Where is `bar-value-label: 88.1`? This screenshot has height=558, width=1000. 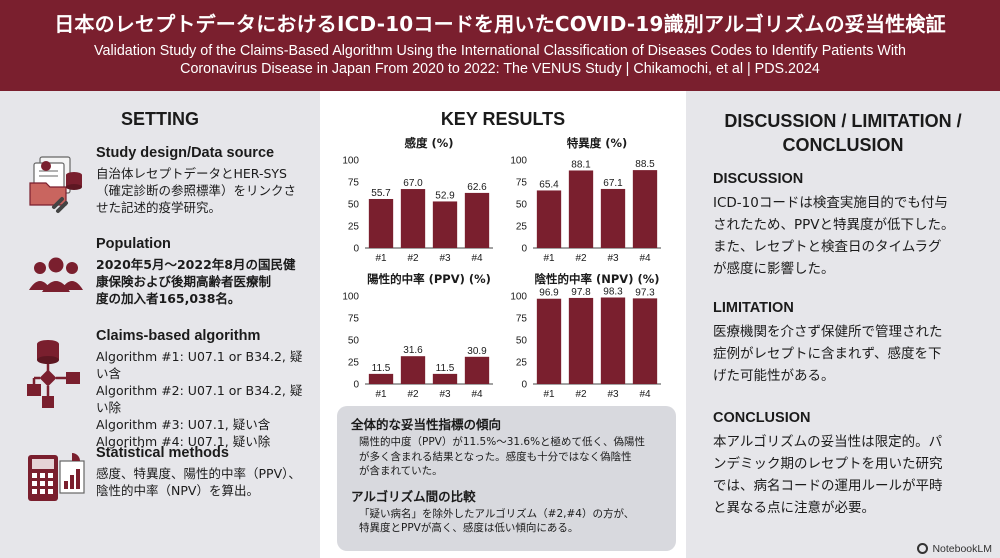
bar-value-label: 88.1 is located at coordinates (581, 164).